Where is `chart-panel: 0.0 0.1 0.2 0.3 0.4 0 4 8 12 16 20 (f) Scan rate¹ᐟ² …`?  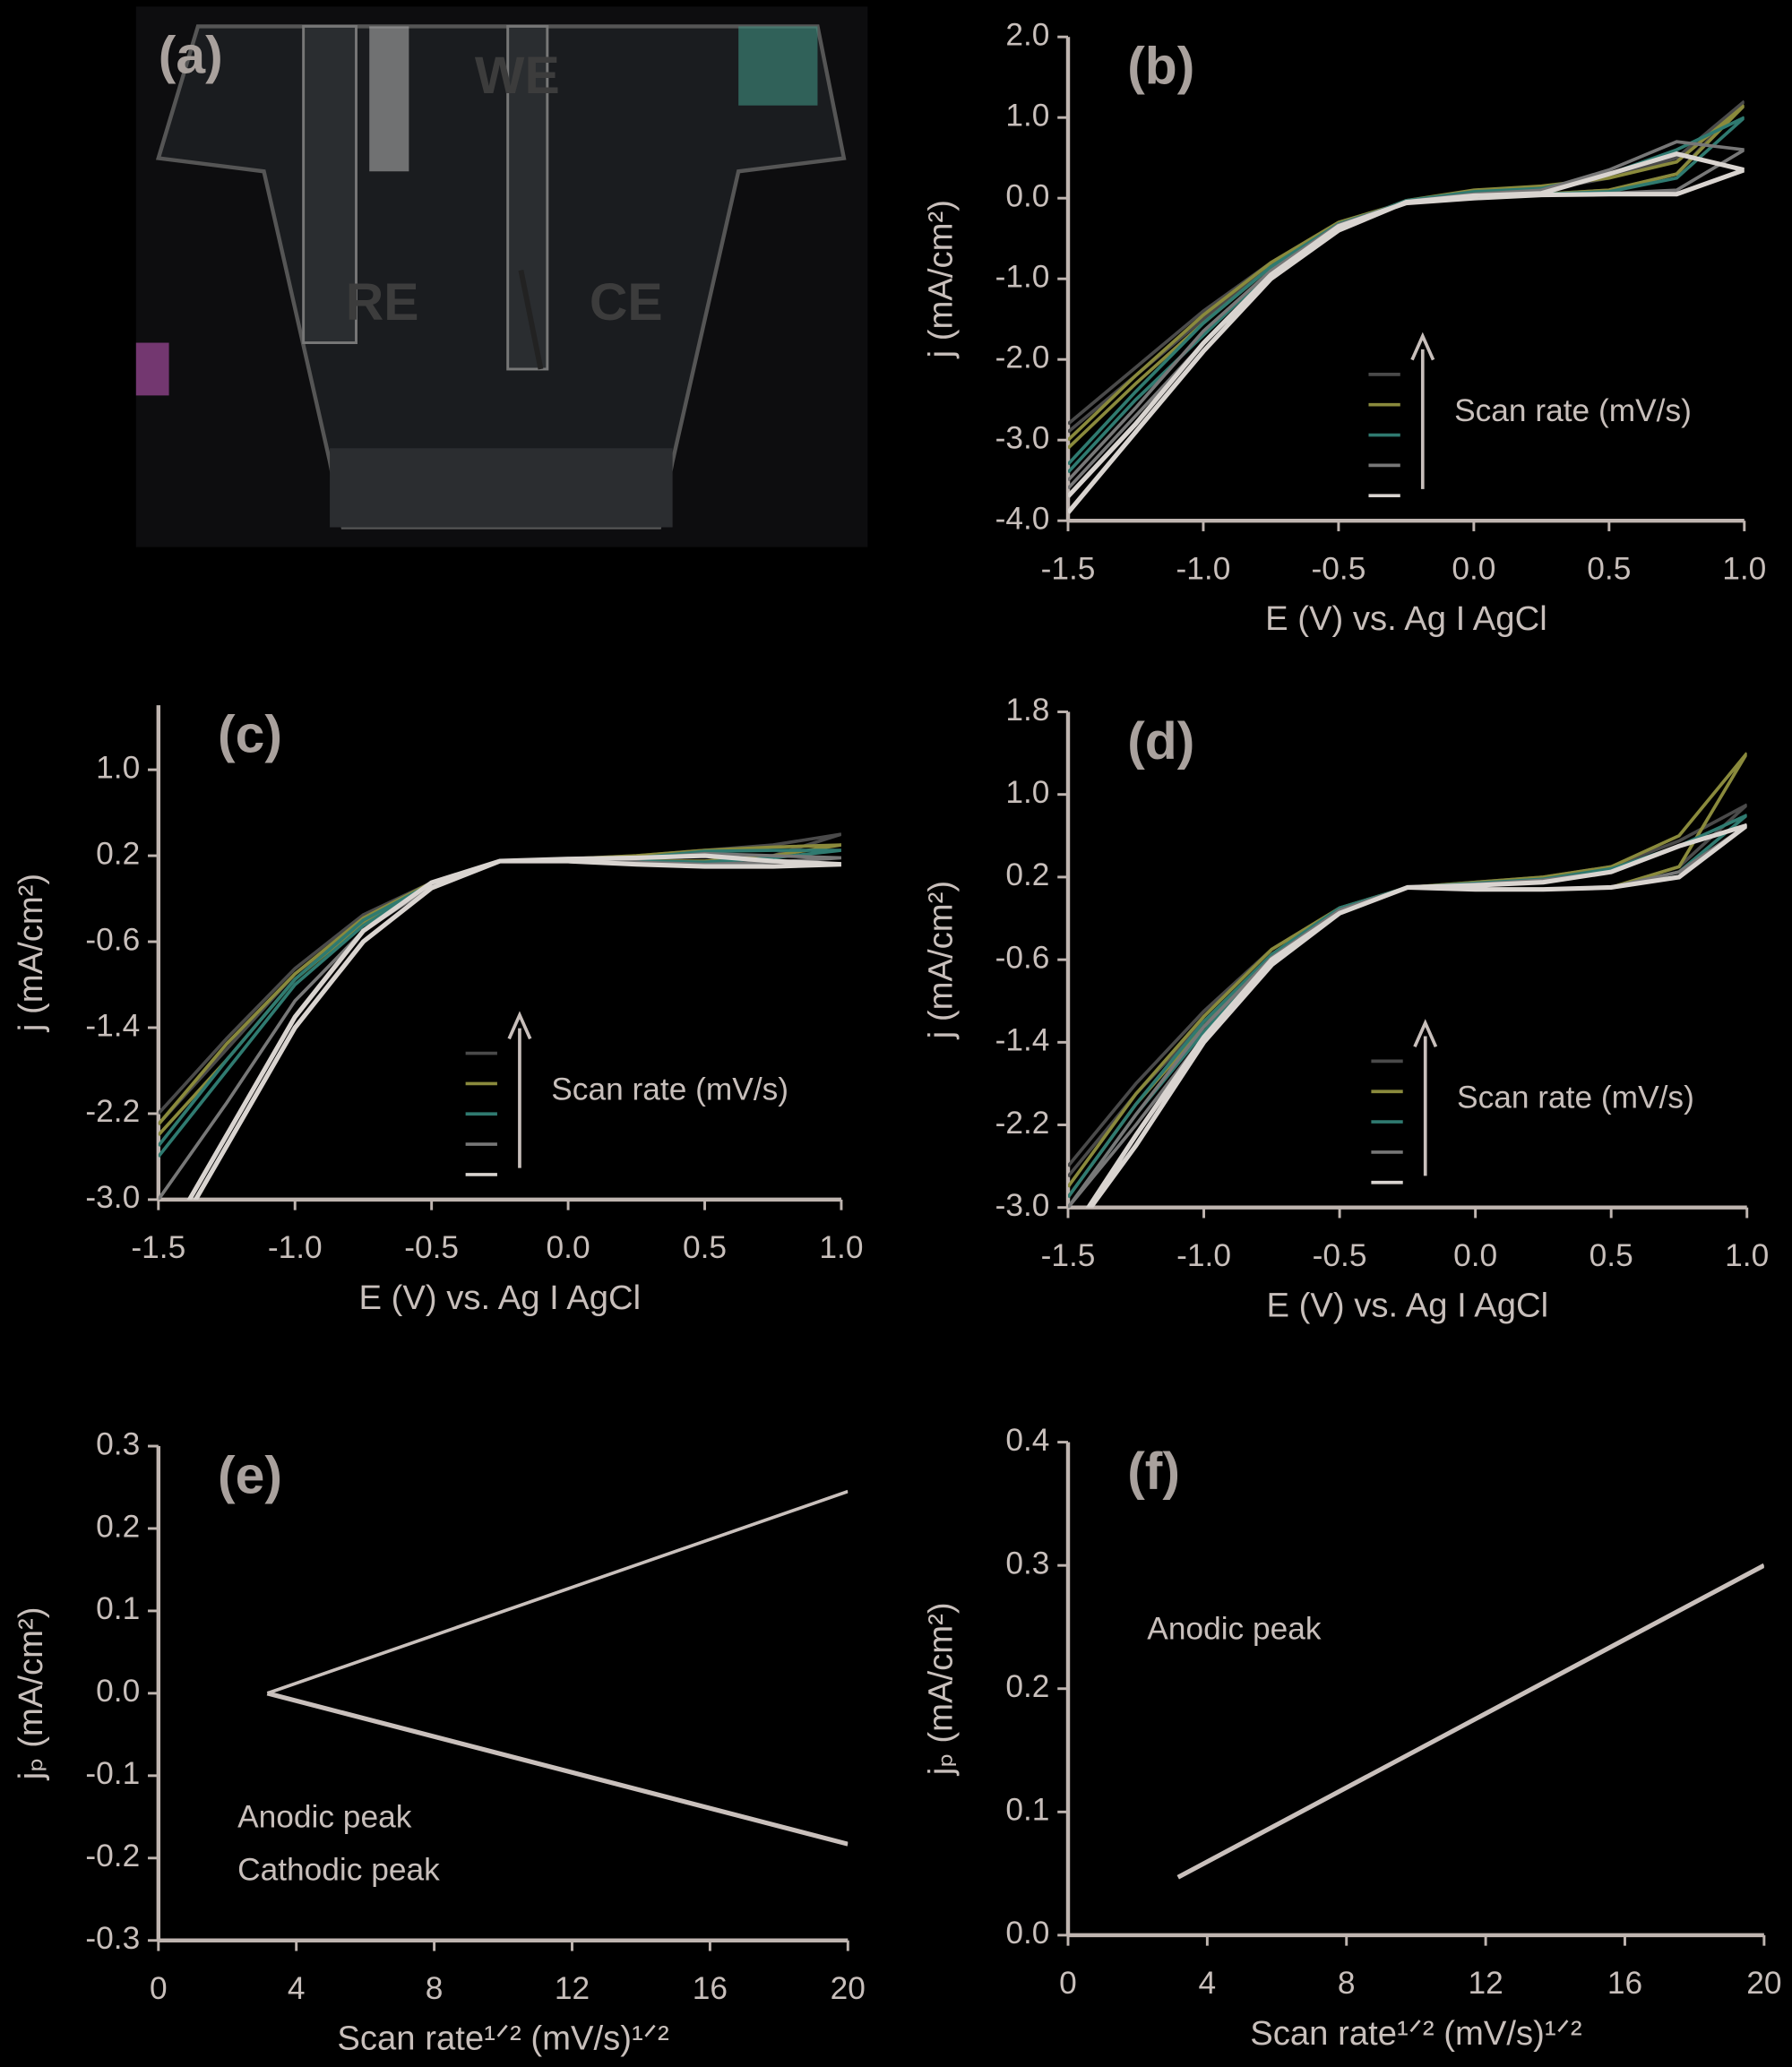
chart-panel: 0.0 0.1 0.2 0.3 0.4 0 4 8 12 16 20 (f) Scan rate¹ᐟ² … is located at coordinates (1351, 1738).